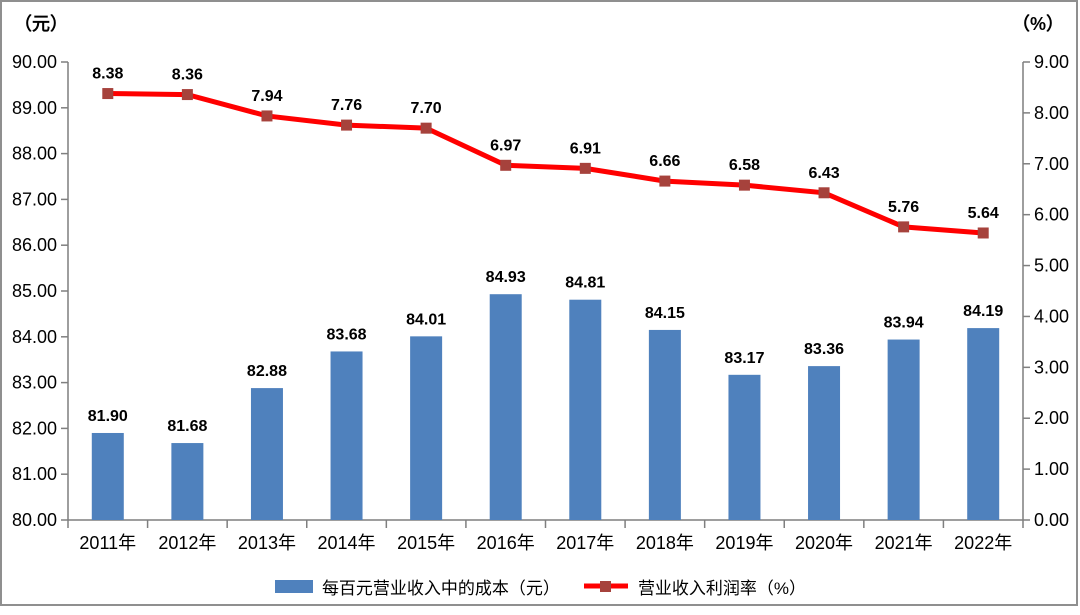 The image size is (1080, 615). Describe the element at coordinates (34, 291) in the screenshot. I see `left-axis-tick-label: 85.00` at that location.